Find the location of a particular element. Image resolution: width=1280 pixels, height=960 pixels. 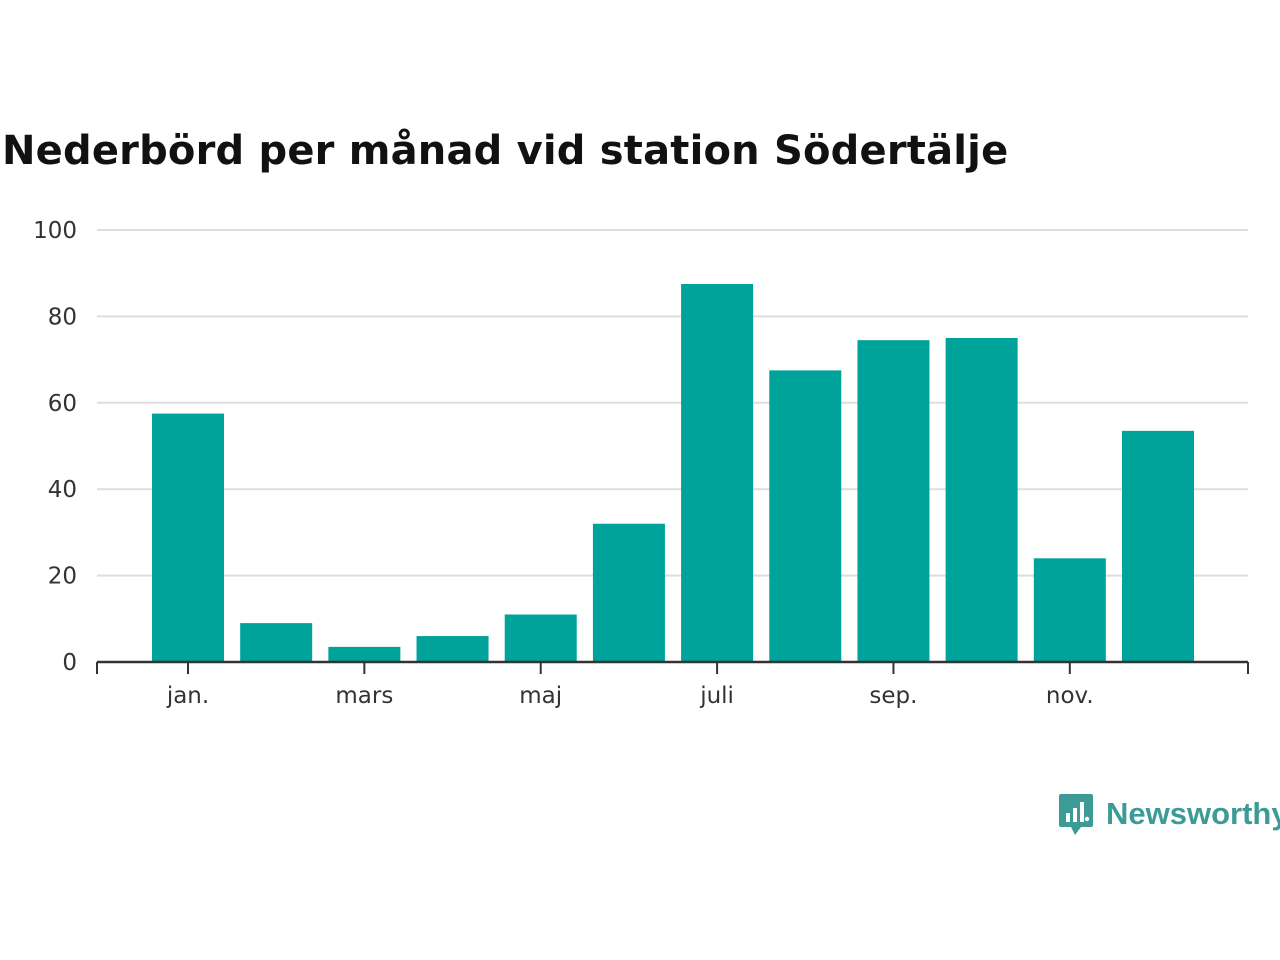

bar-juli is located at coordinates (717, 473).